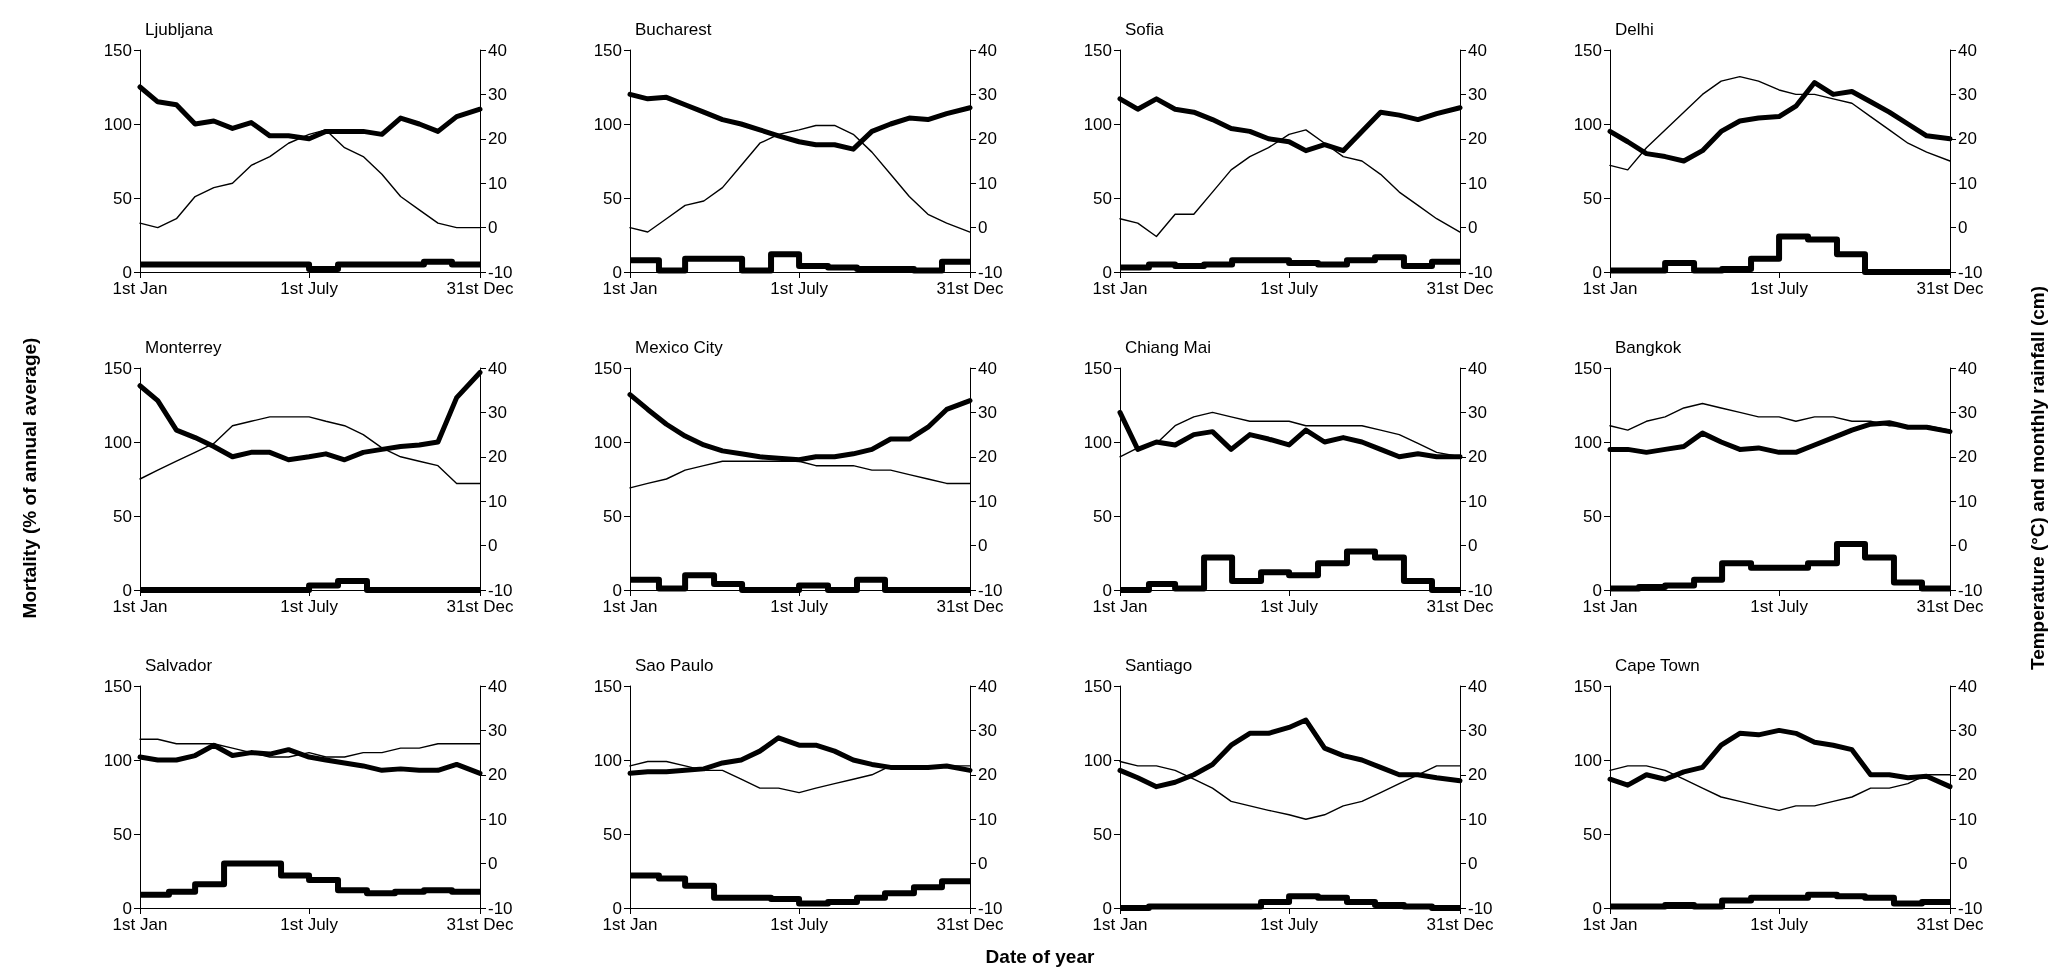 Image resolution: width=2063 pixels, height=968 pixels. Describe the element at coordinates (1040, 957) in the screenshot. I see `x-axis-title: Date of year` at that location.